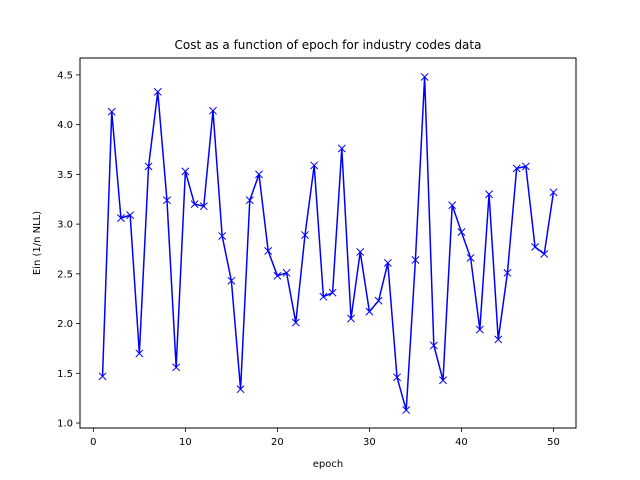 This screenshot has height=480, width=640. What do you see at coordinates (277, 442) in the screenshot?
I see `x-tick-label: 20` at bounding box center [277, 442].